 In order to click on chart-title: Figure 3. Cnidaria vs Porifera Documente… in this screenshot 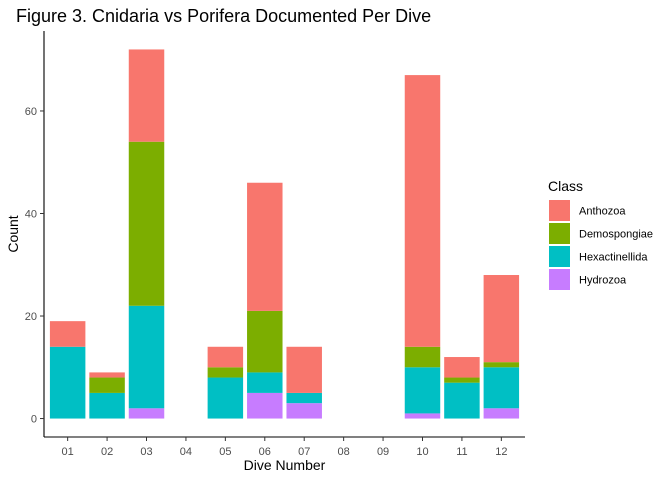, I will do `click(223, 16)`.